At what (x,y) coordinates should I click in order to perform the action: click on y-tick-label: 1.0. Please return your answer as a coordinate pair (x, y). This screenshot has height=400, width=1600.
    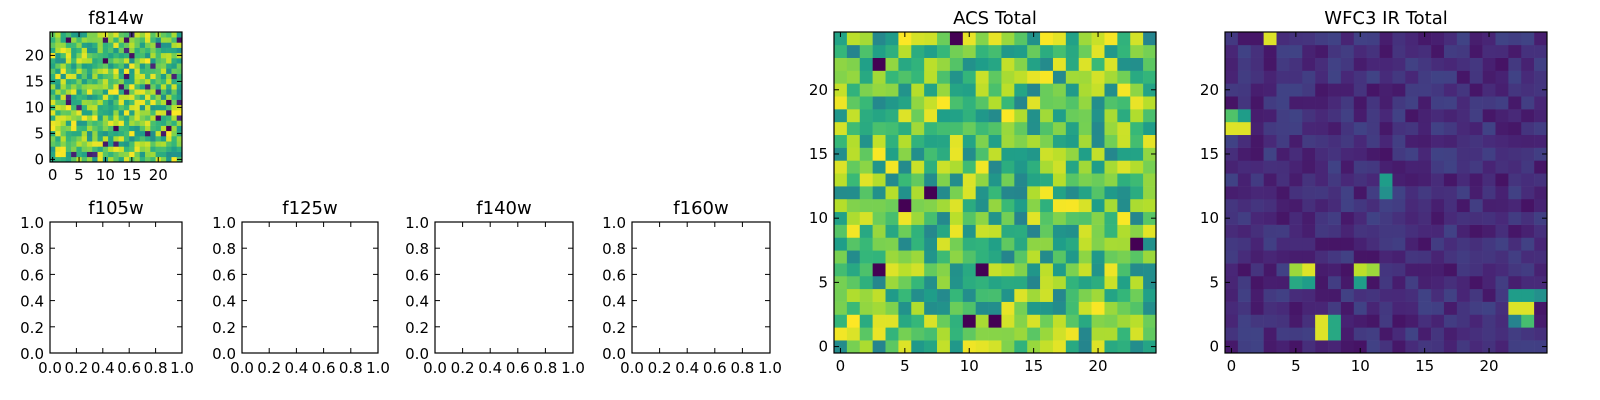
    Looking at the image, I should click on (417, 223).